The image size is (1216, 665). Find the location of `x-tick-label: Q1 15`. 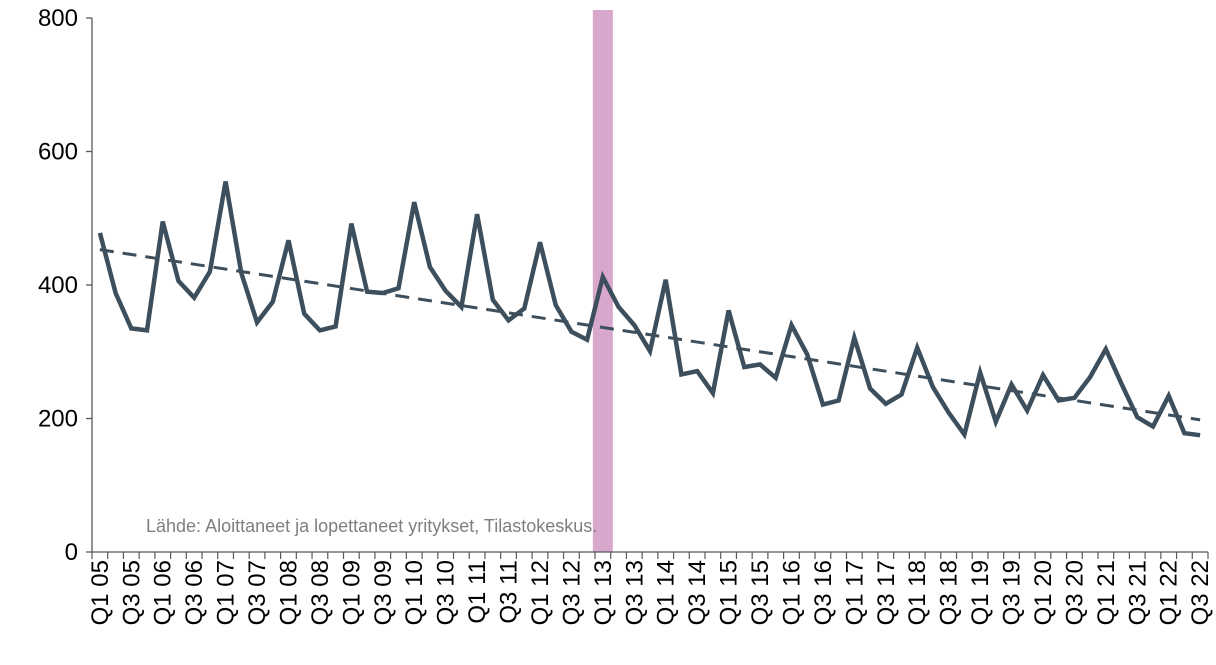

x-tick-label: Q1 15 is located at coordinates (729, 592).